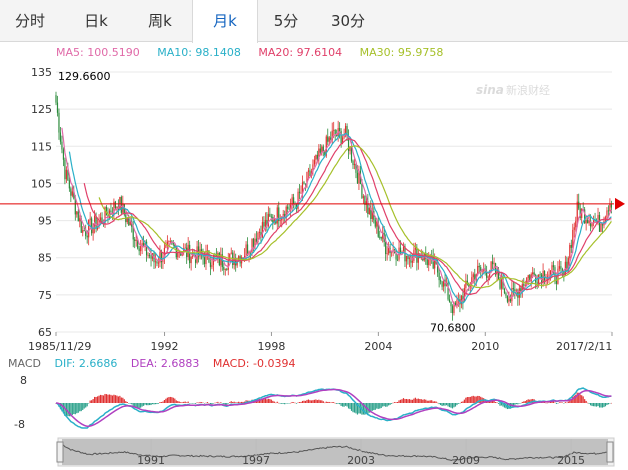  Describe the element at coordinates (610, 452) in the screenshot. I see `navigator-right-handle` at that location.